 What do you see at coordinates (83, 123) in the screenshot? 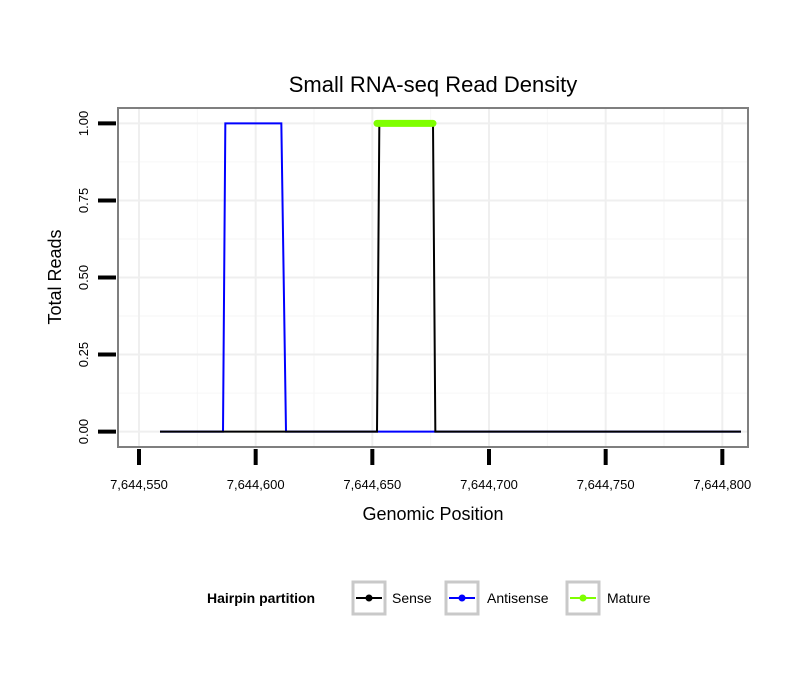
I see `y-tick-label: 1.00` at bounding box center [83, 123].